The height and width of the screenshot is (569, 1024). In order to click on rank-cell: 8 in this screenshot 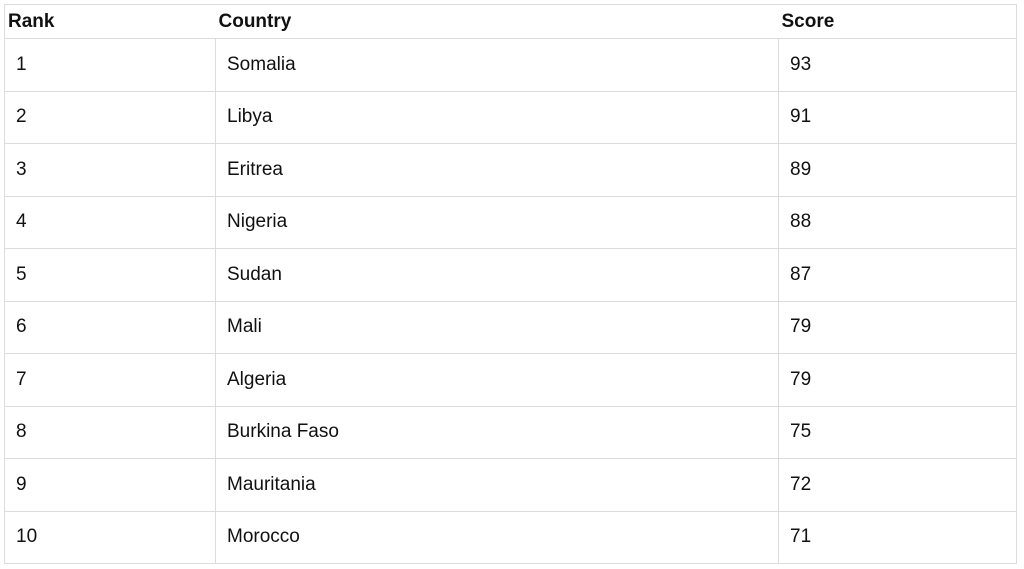, I will do `click(110, 432)`.